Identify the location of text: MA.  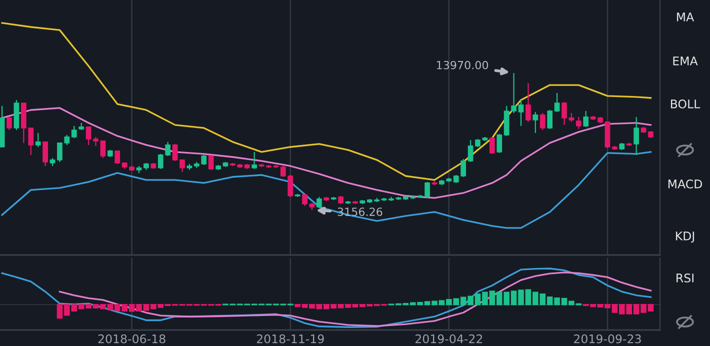
(685, 17).